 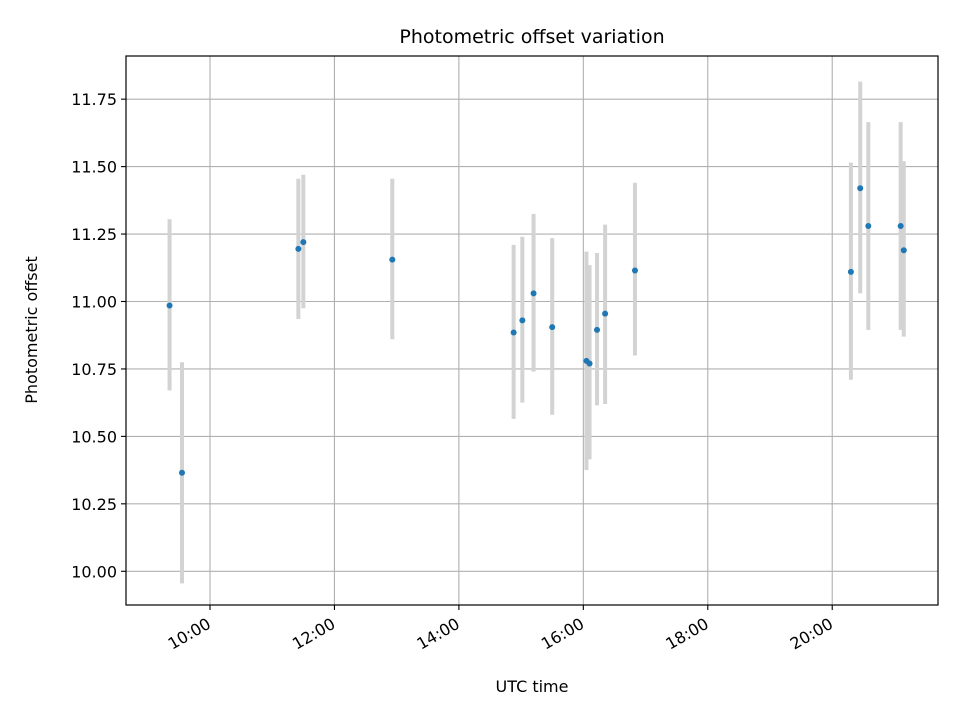 What do you see at coordinates (94, 234) in the screenshot?
I see `y-tick-label: 11.25` at bounding box center [94, 234].